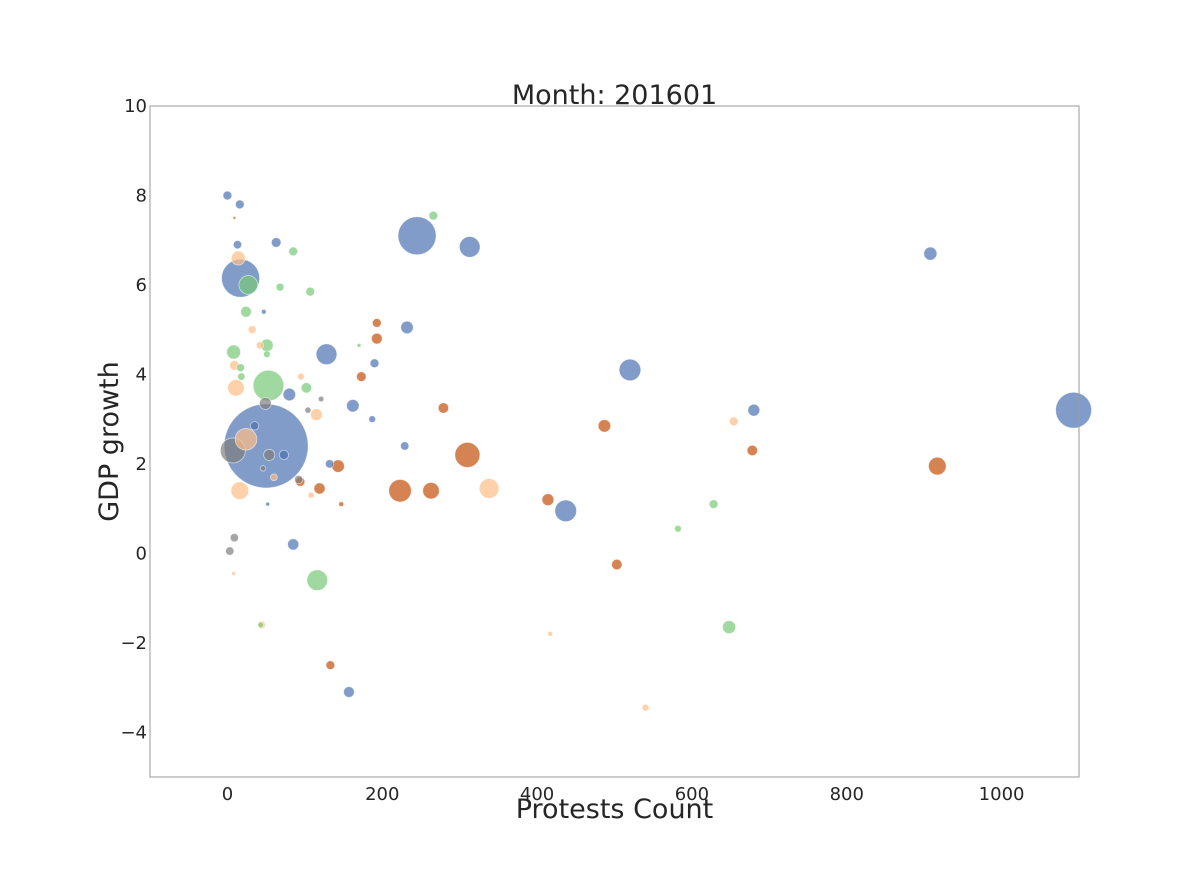  I want to click on y-axis-label: GDP growth, so click(109, 441).